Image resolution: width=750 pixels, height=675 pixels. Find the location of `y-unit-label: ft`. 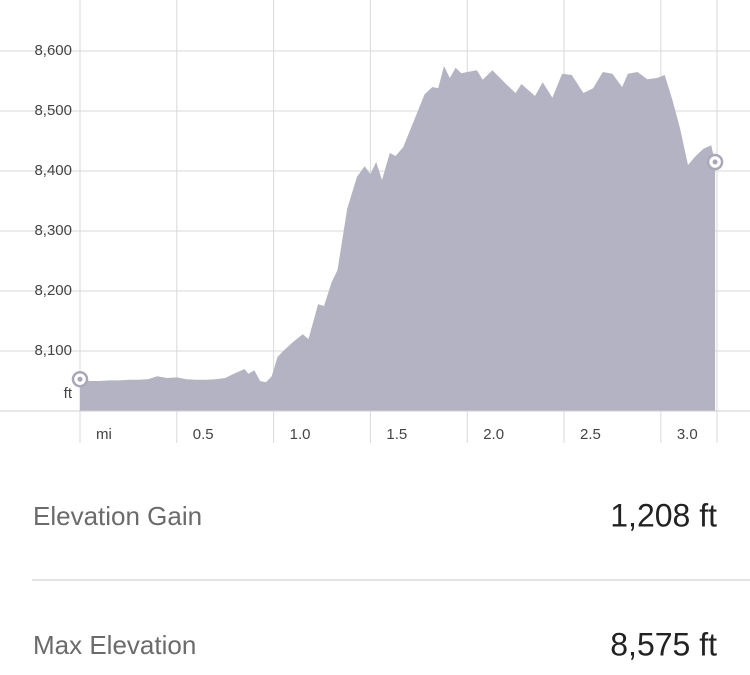

y-unit-label: ft is located at coordinates (68, 393).